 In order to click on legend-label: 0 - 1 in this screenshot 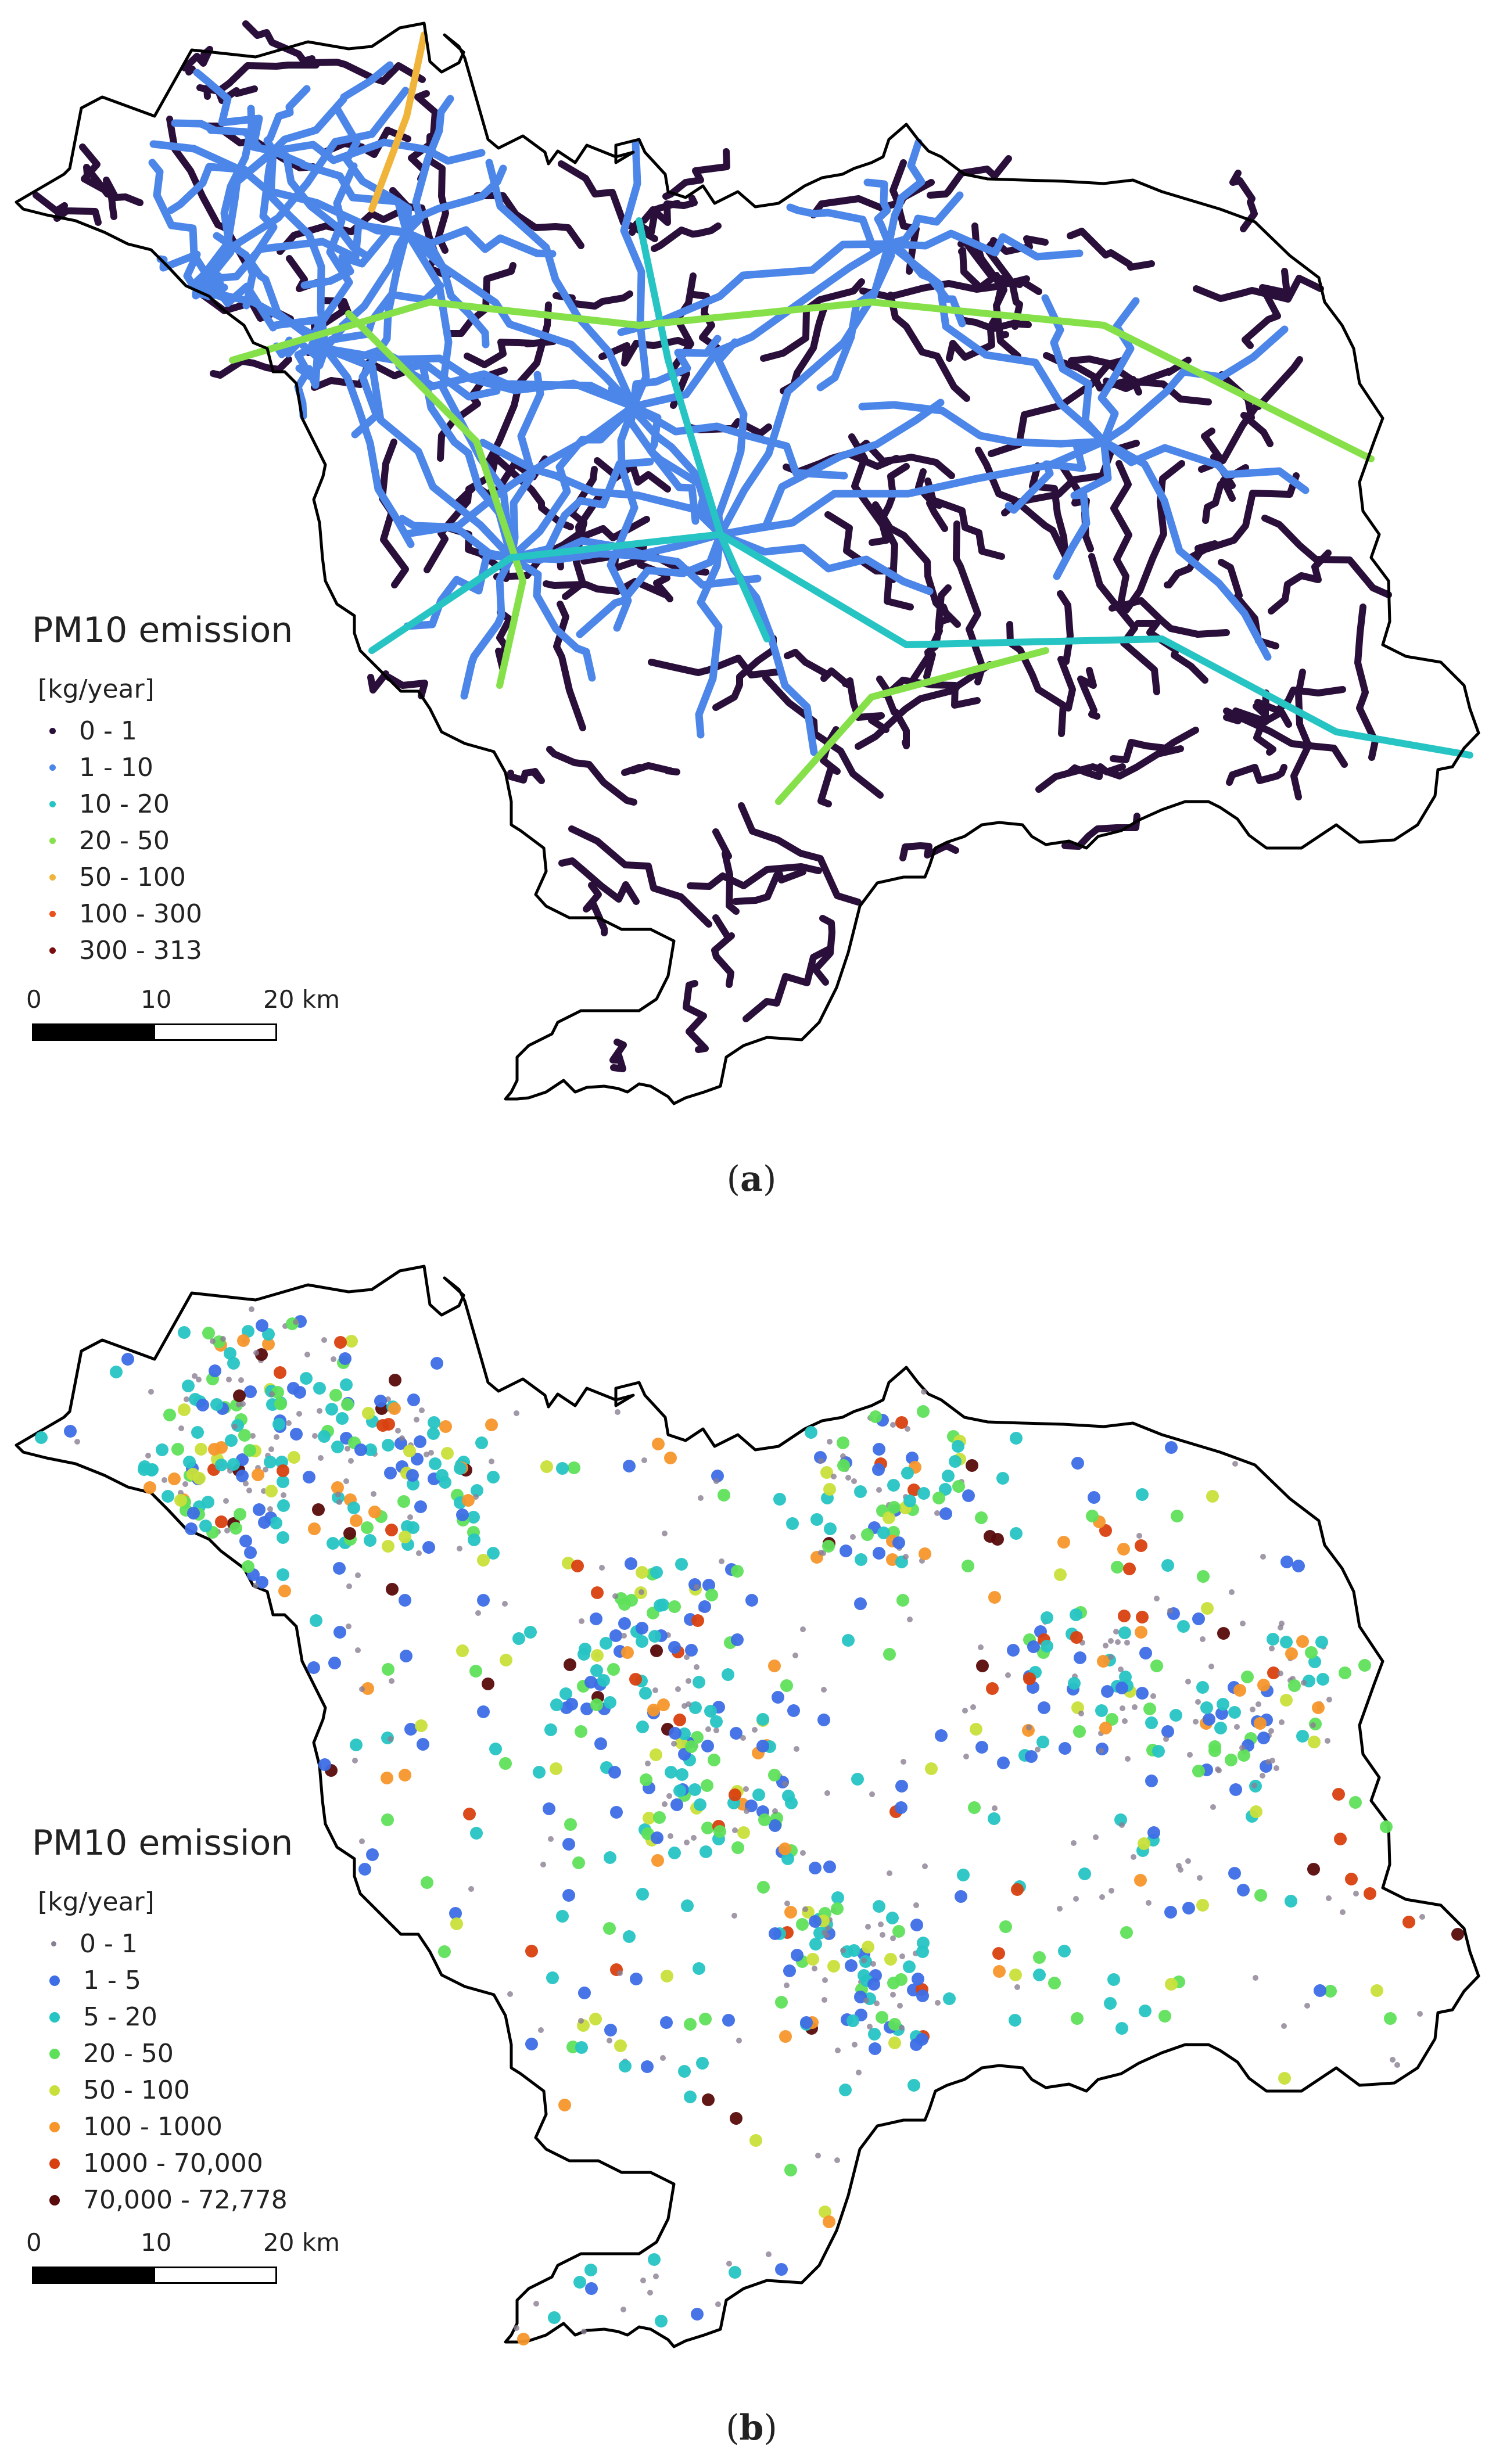, I will do `click(109, 1944)`.